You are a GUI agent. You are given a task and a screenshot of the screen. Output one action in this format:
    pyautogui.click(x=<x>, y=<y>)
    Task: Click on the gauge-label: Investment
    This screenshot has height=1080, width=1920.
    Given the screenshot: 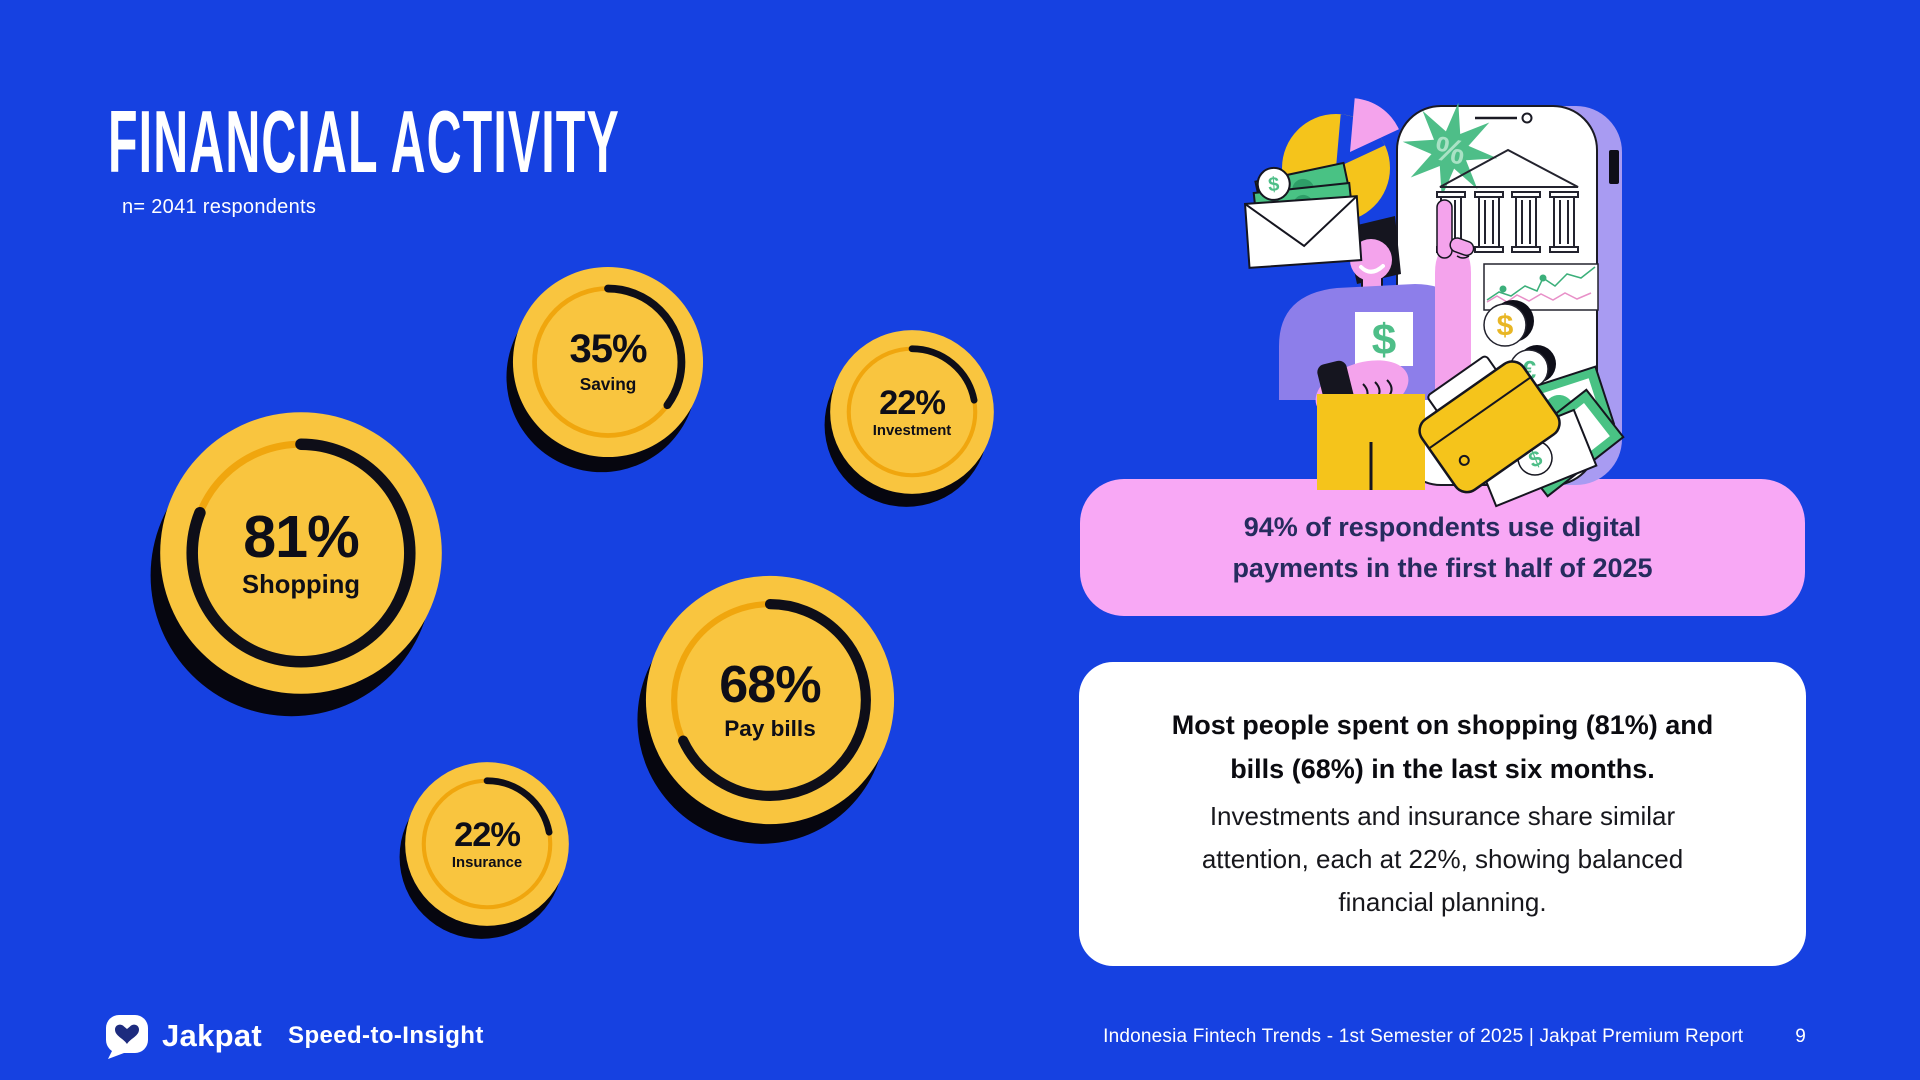 What is the action you would take?
    pyautogui.click(x=912, y=430)
    